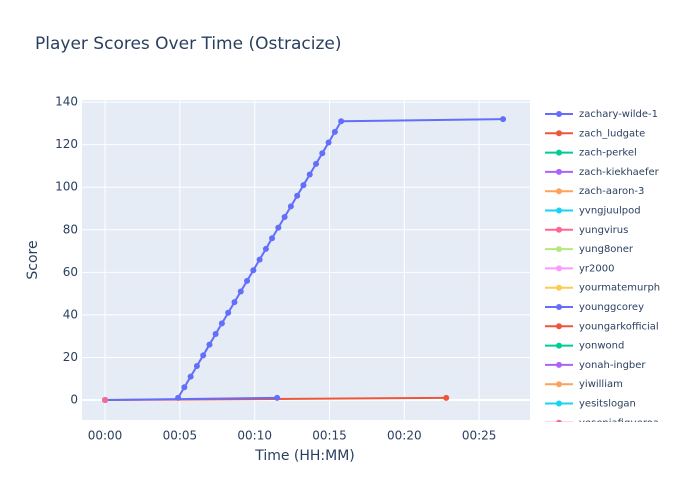 This screenshot has height=500, width=700. I want to click on legend-label: yesenjafigueroa, so click(619, 423).